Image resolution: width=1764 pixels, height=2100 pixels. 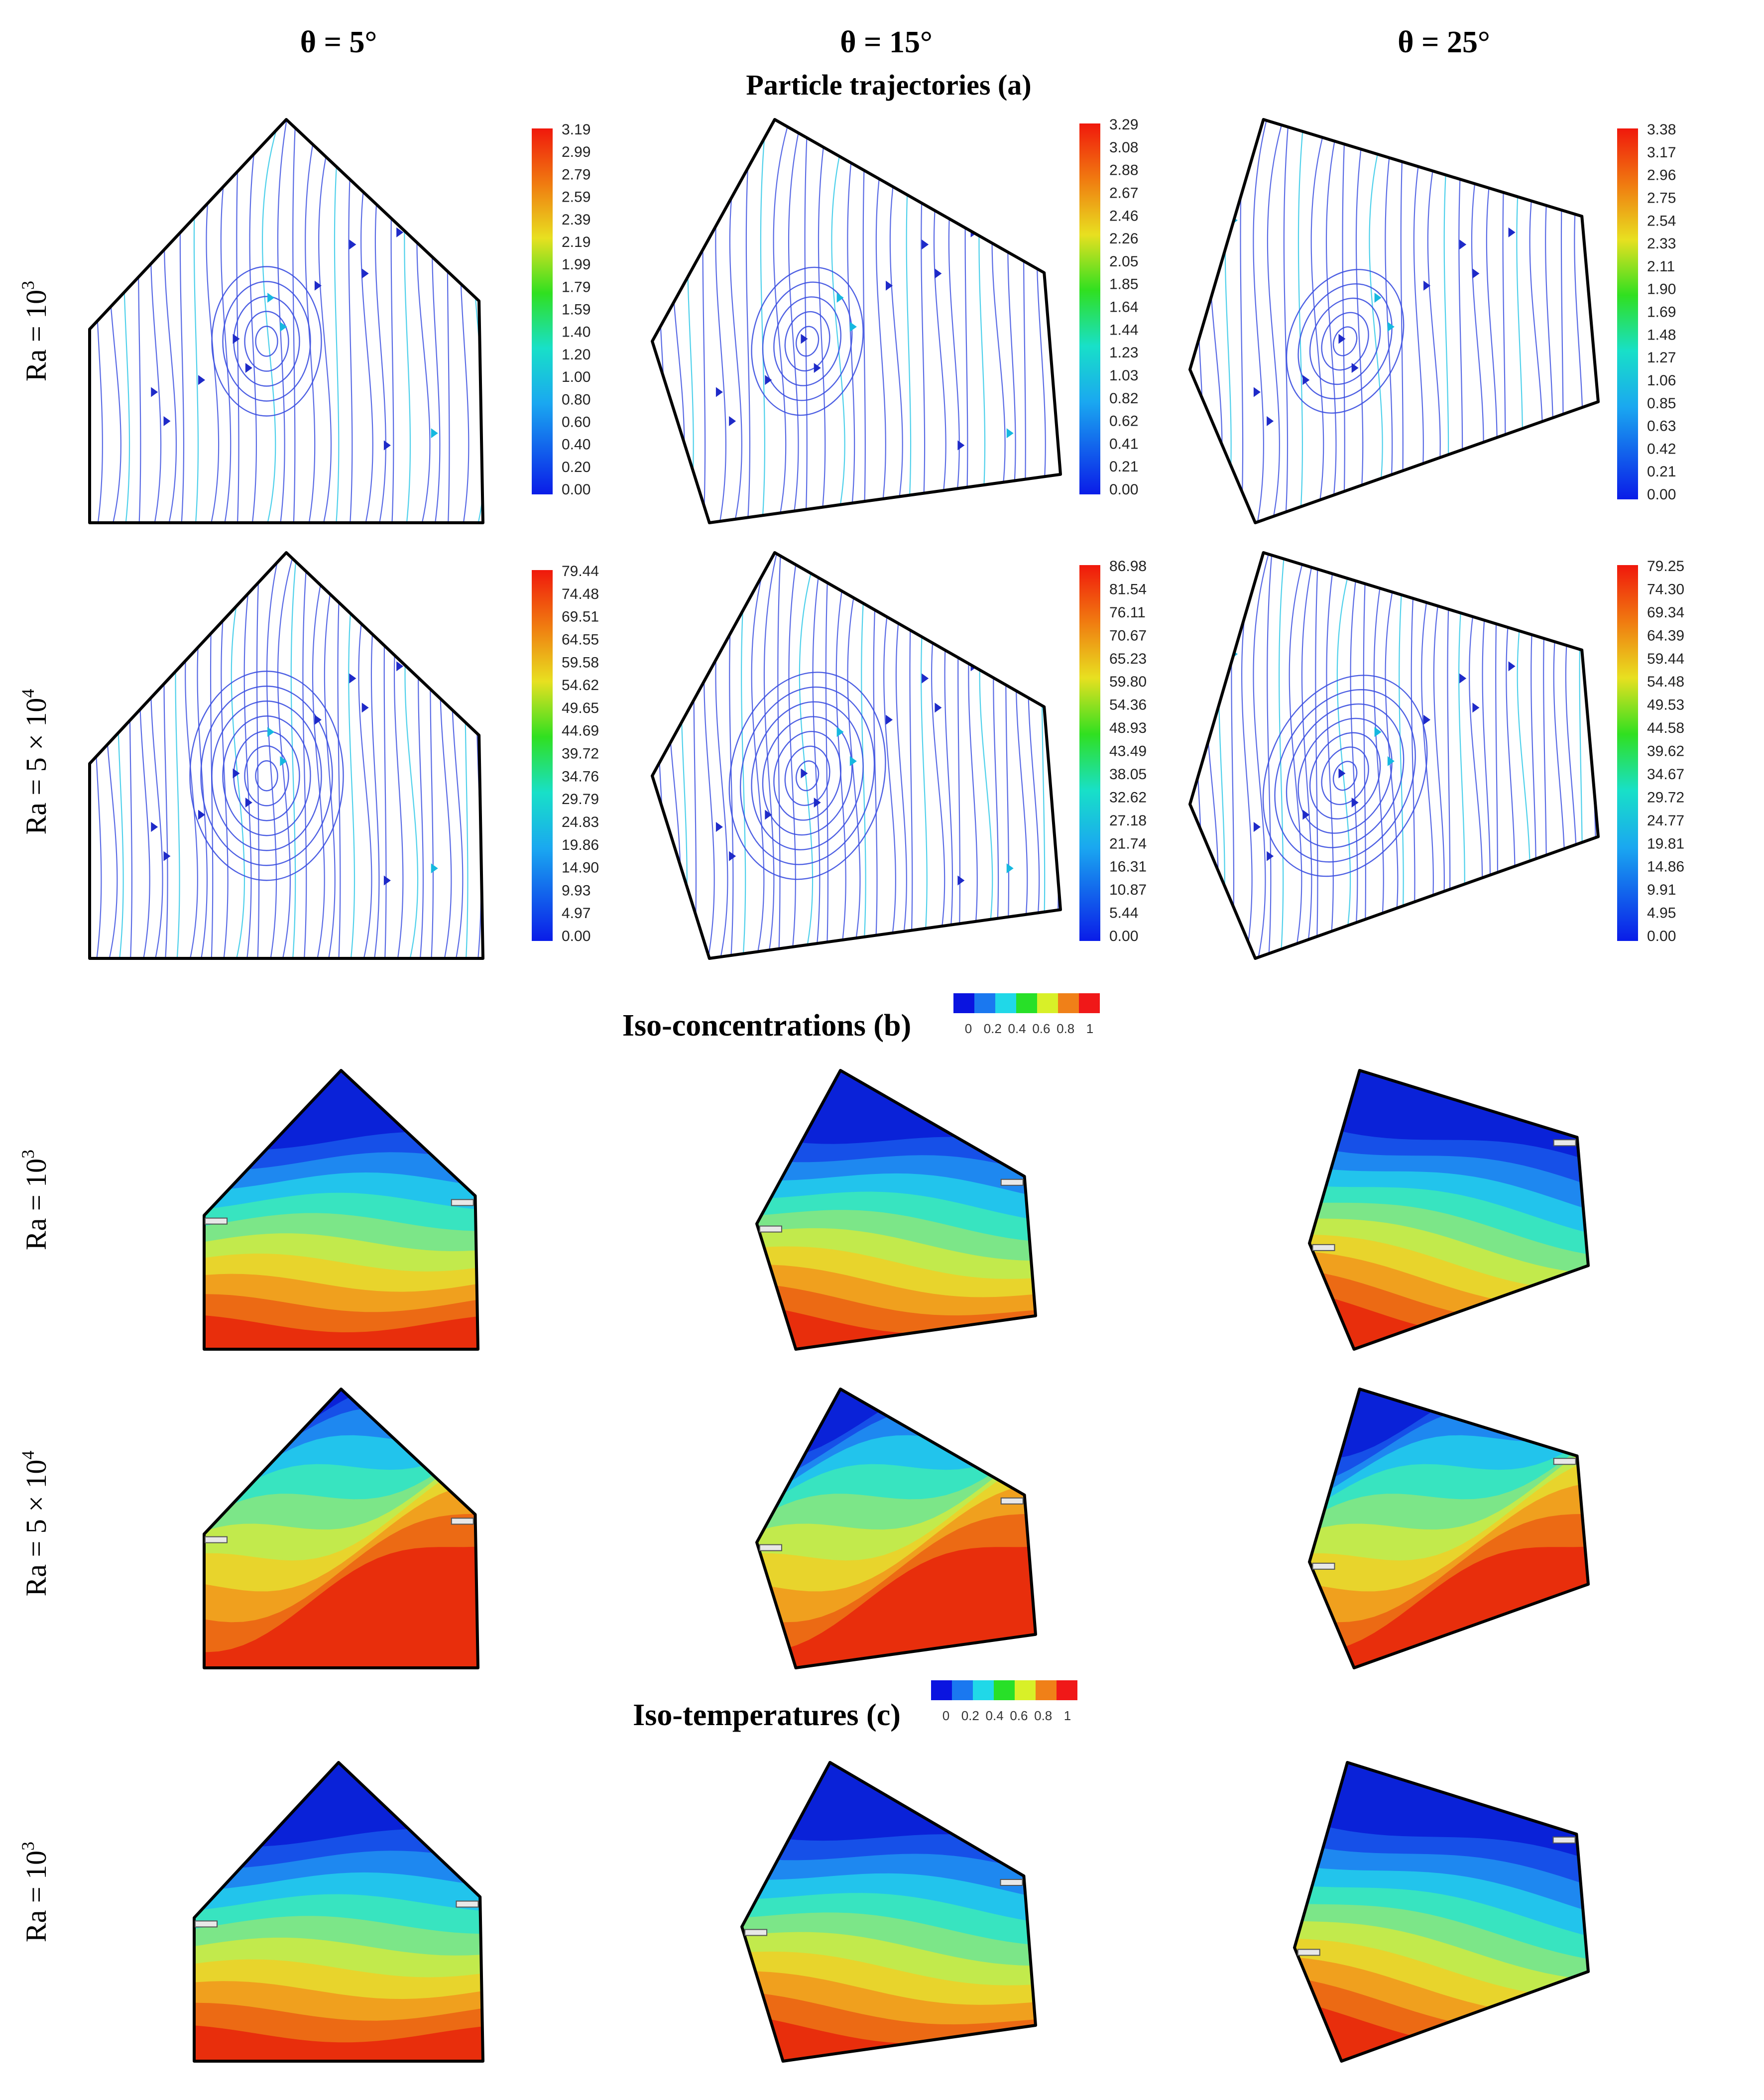 What do you see at coordinates (945, 1715) in the screenshot?
I see `legend-tick-label: 0` at bounding box center [945, 1715].